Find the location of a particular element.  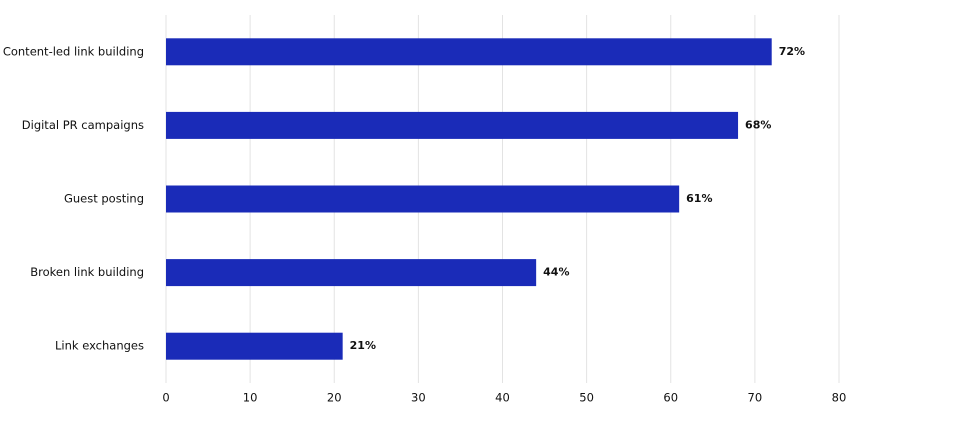

x-tick-label: 0 is located at coordinates (165, 398).